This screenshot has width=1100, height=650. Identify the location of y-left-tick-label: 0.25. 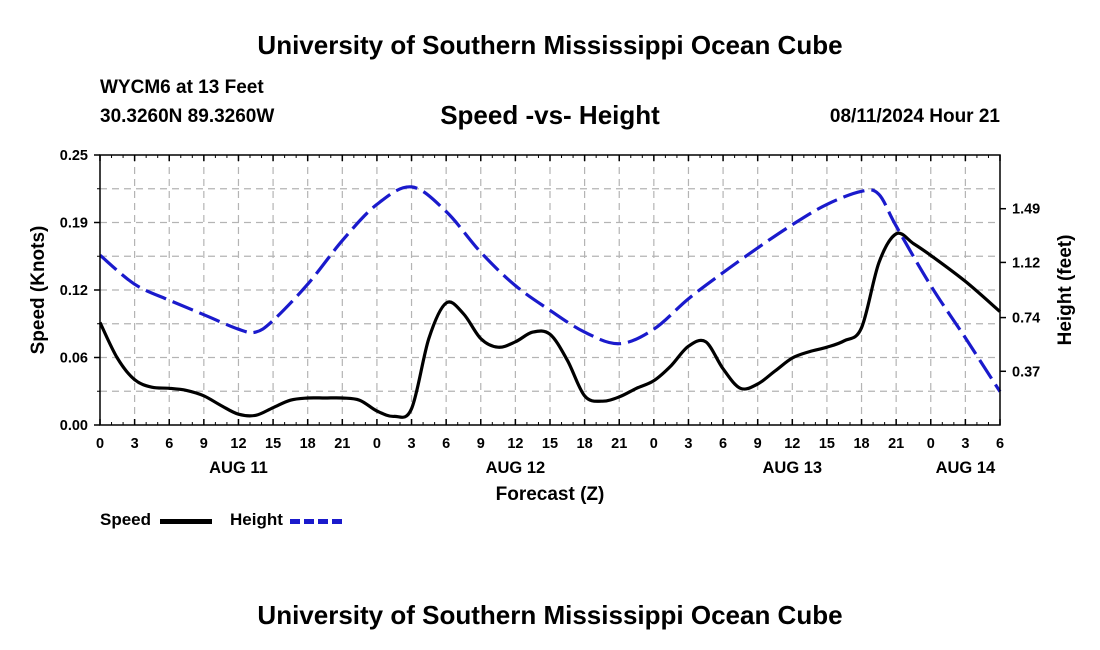
(74, 156).